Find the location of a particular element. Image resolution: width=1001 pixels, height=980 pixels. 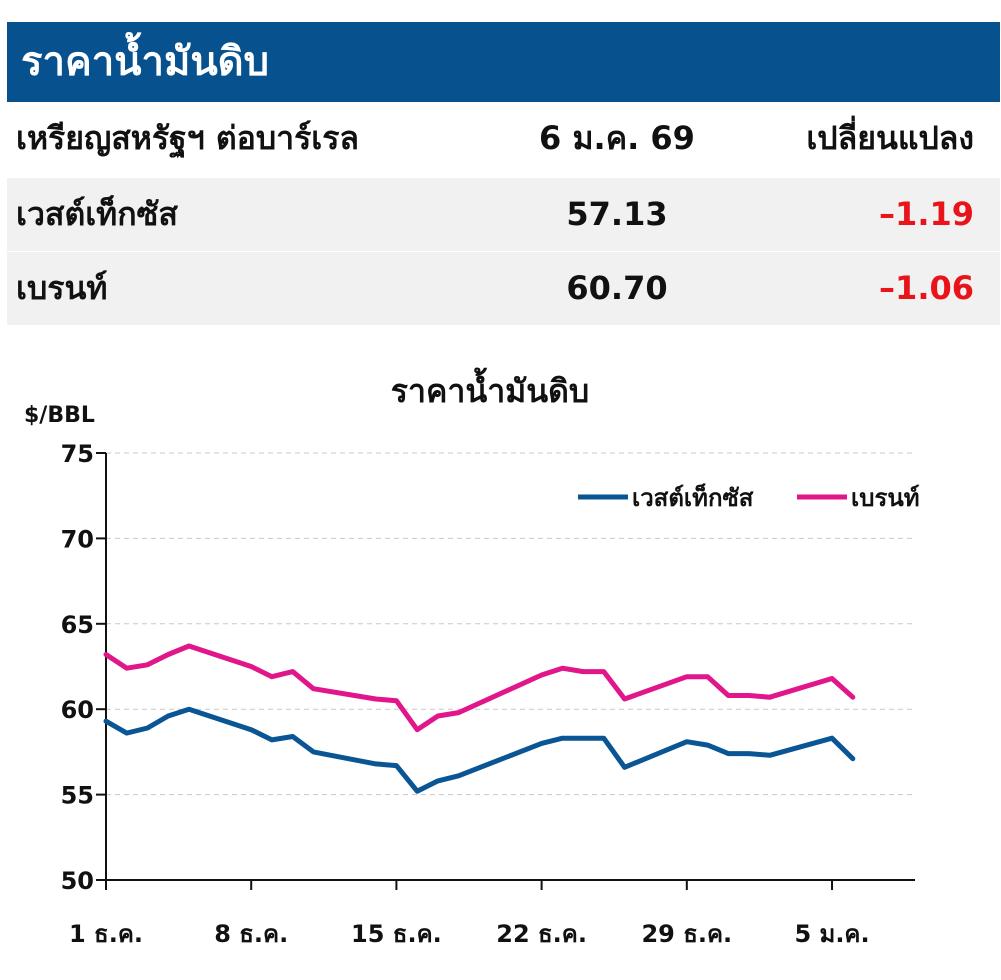

chart-series is located at coordinates (479, 718).